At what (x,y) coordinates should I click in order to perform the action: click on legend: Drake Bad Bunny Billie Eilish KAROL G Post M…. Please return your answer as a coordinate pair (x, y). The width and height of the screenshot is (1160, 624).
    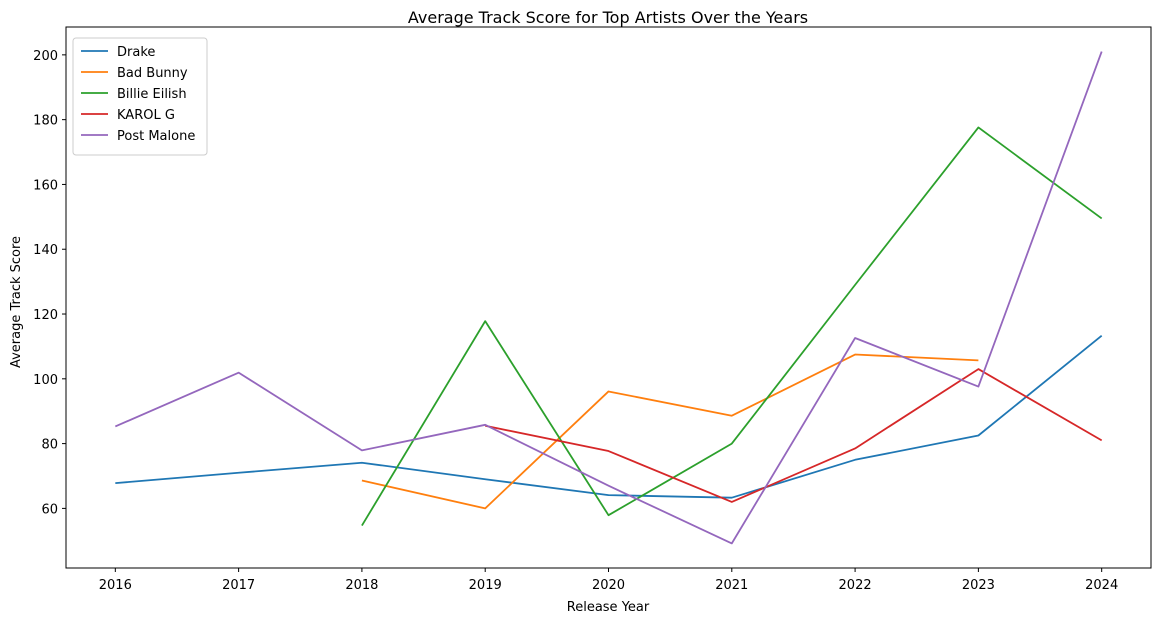
    Looking at the image, I should click on (140, 96).